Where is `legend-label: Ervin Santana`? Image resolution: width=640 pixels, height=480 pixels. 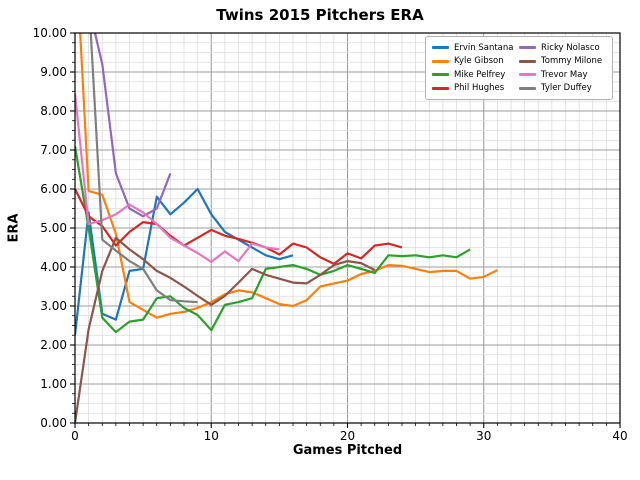
legend-label: Ervin Santana is located at coordinates (484, 47).